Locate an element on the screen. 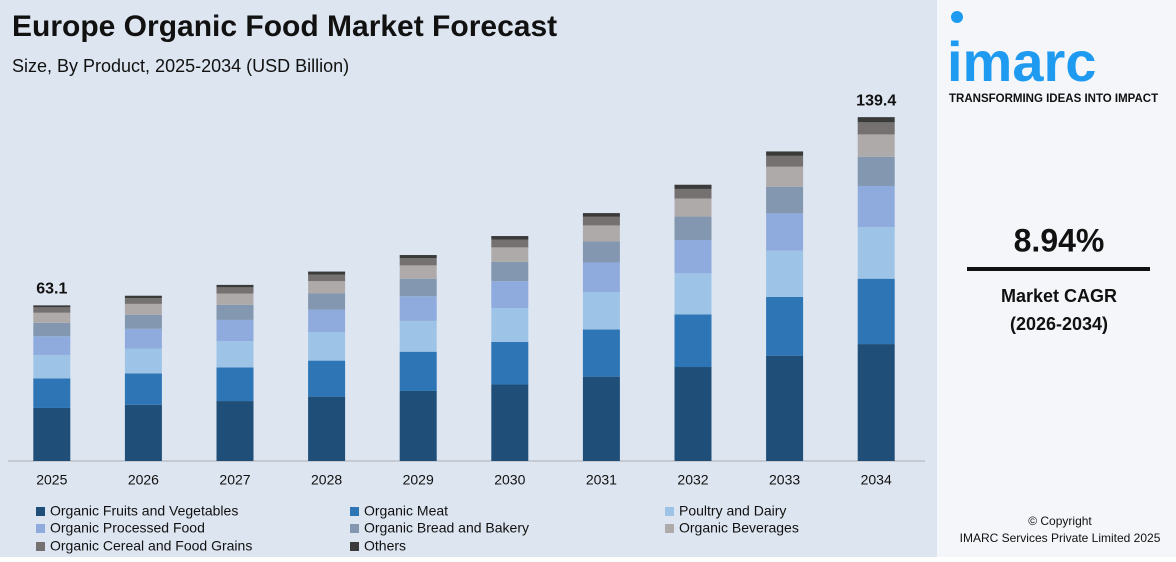 The width and height of the screenshot is (1176, 562). legend-label: Organic Meat is located at coordinates (406, 511).